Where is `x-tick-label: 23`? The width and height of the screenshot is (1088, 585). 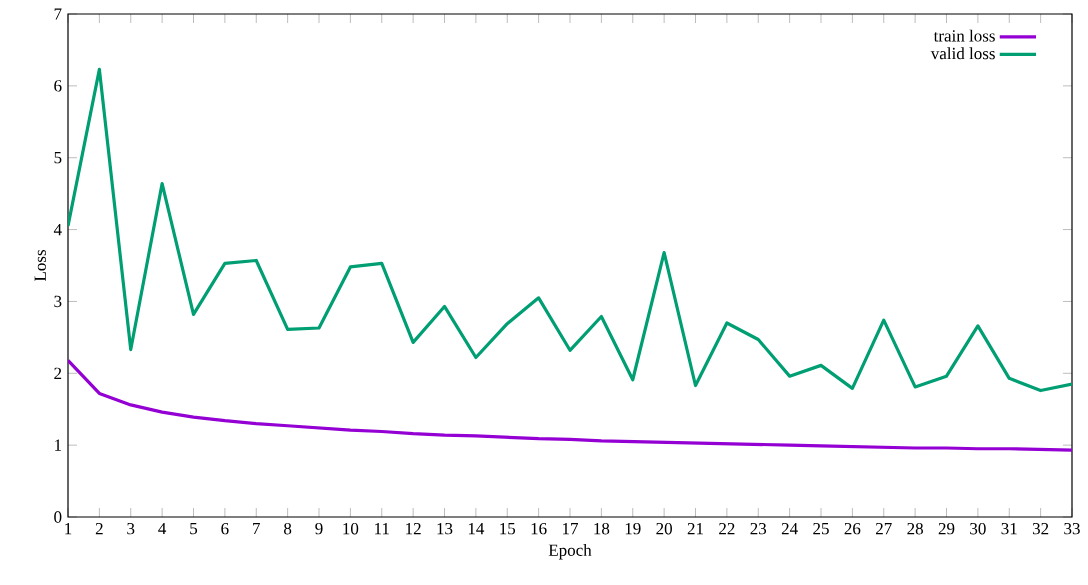
x-tick-label: 23 is located at coordinates (758, 528).